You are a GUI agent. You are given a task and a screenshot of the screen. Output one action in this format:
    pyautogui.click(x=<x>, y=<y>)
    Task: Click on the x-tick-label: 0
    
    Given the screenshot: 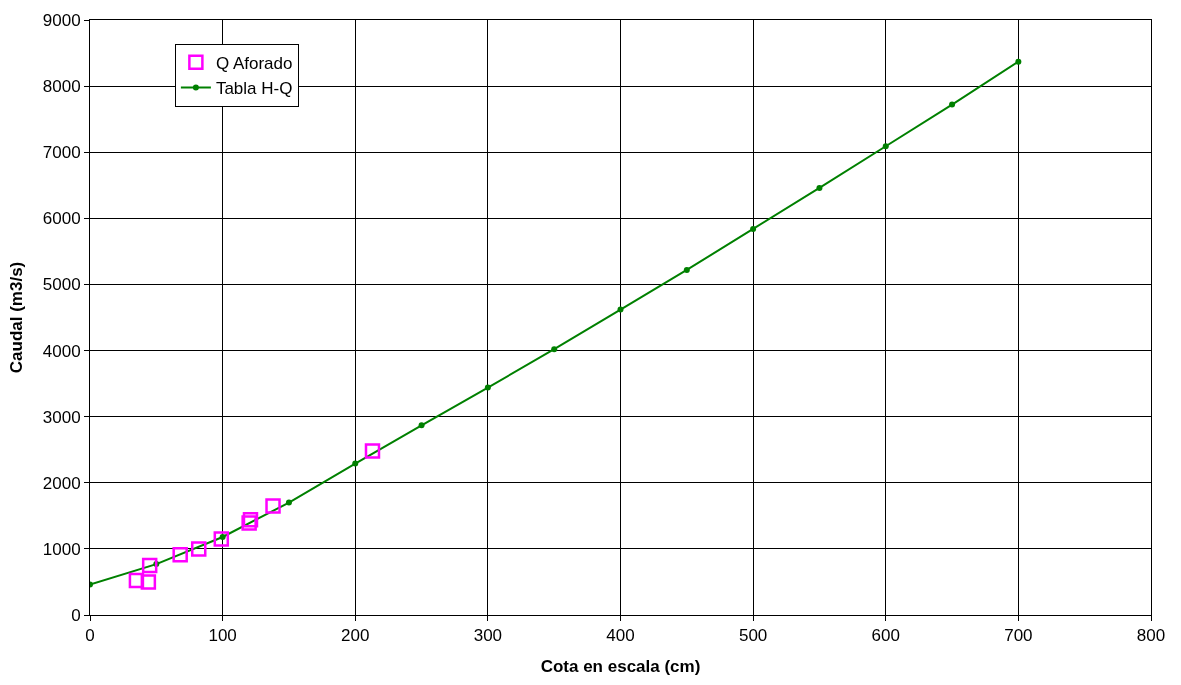 What is the action you would take?
    pyautogui.click(x=90, y=636)
    